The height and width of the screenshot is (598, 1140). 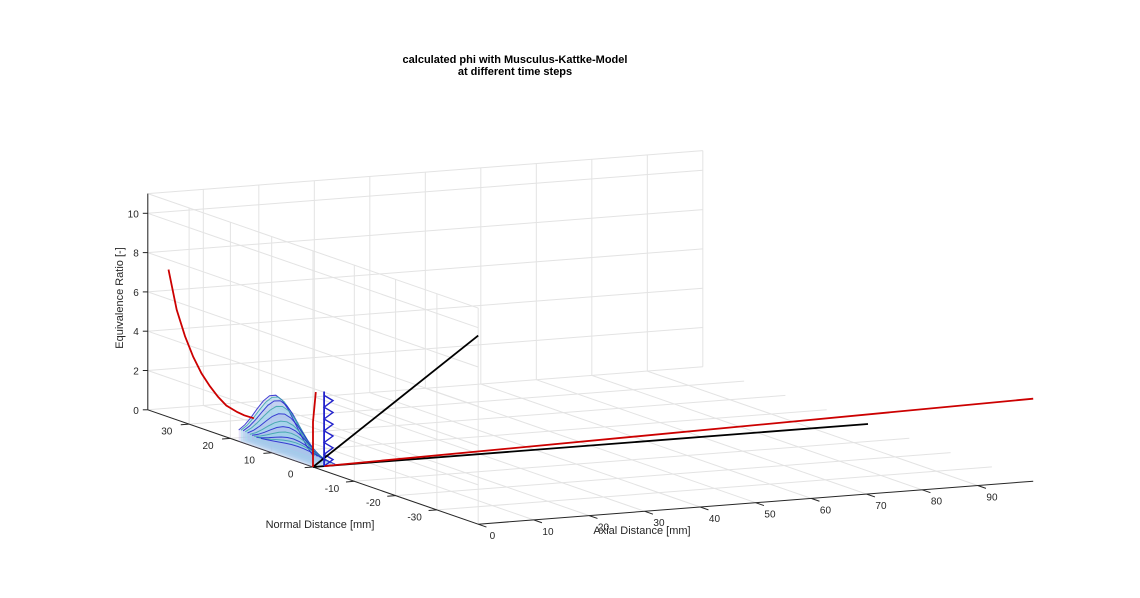 What do you see at coordinates (515, 72) in the screenshot?
I see `chart-title-line-2: at different time steps` at bounding box center [515, 72].